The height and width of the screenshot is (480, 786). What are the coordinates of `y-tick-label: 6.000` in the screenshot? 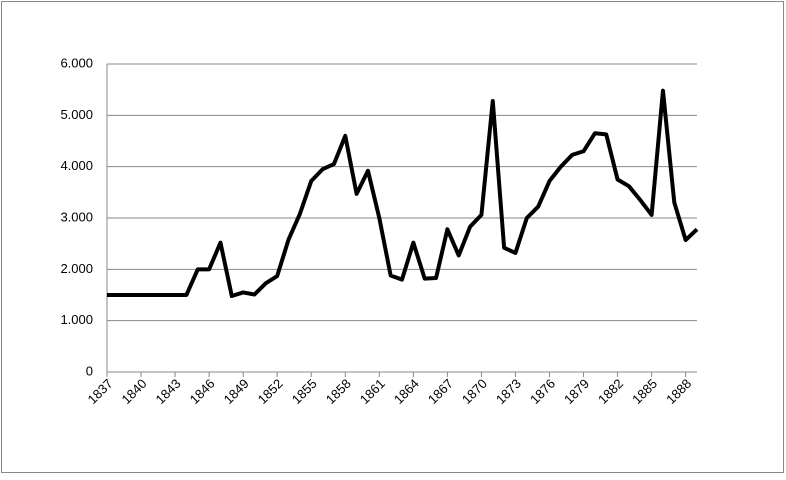 It's located at (76, 62).